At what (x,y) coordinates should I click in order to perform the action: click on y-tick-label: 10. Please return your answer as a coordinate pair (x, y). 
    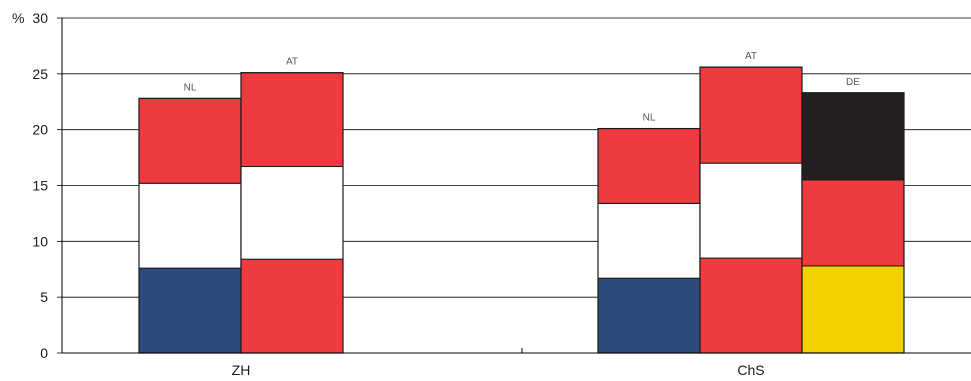
    Looking at the image, I should click on (40, 241).